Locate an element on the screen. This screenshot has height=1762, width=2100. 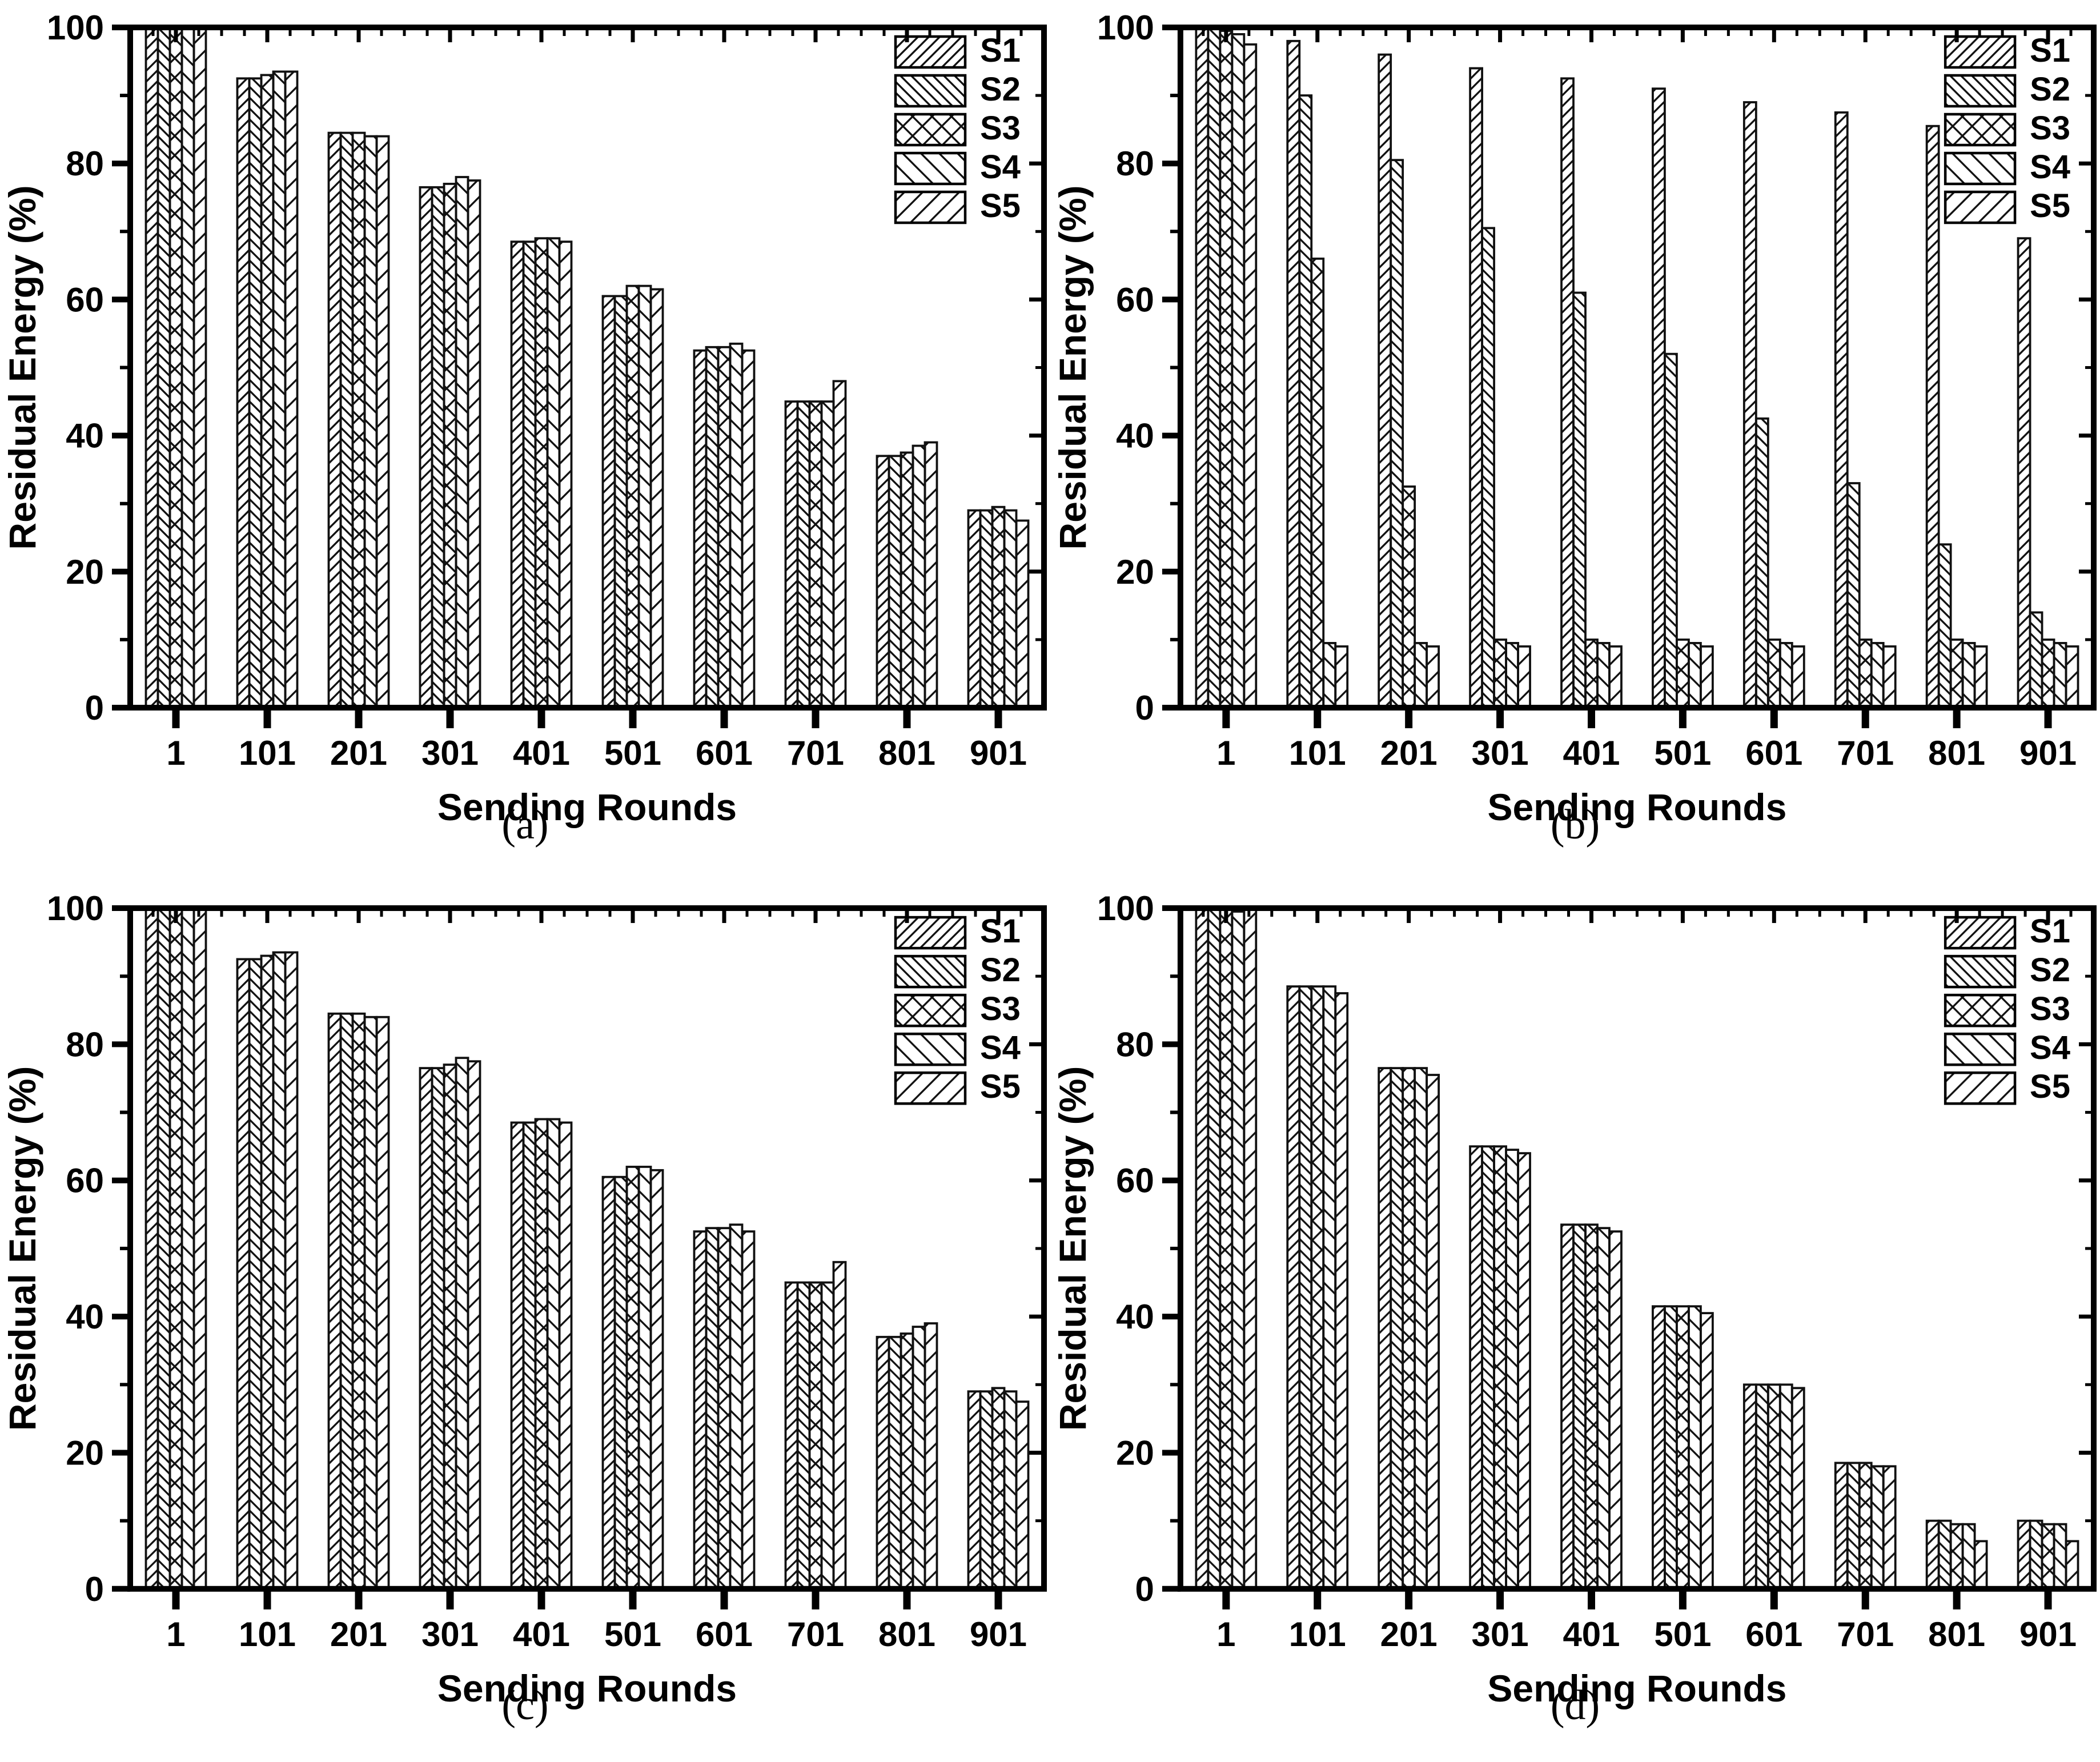
caption-b: (b) is located at coordinates (1575, 825).